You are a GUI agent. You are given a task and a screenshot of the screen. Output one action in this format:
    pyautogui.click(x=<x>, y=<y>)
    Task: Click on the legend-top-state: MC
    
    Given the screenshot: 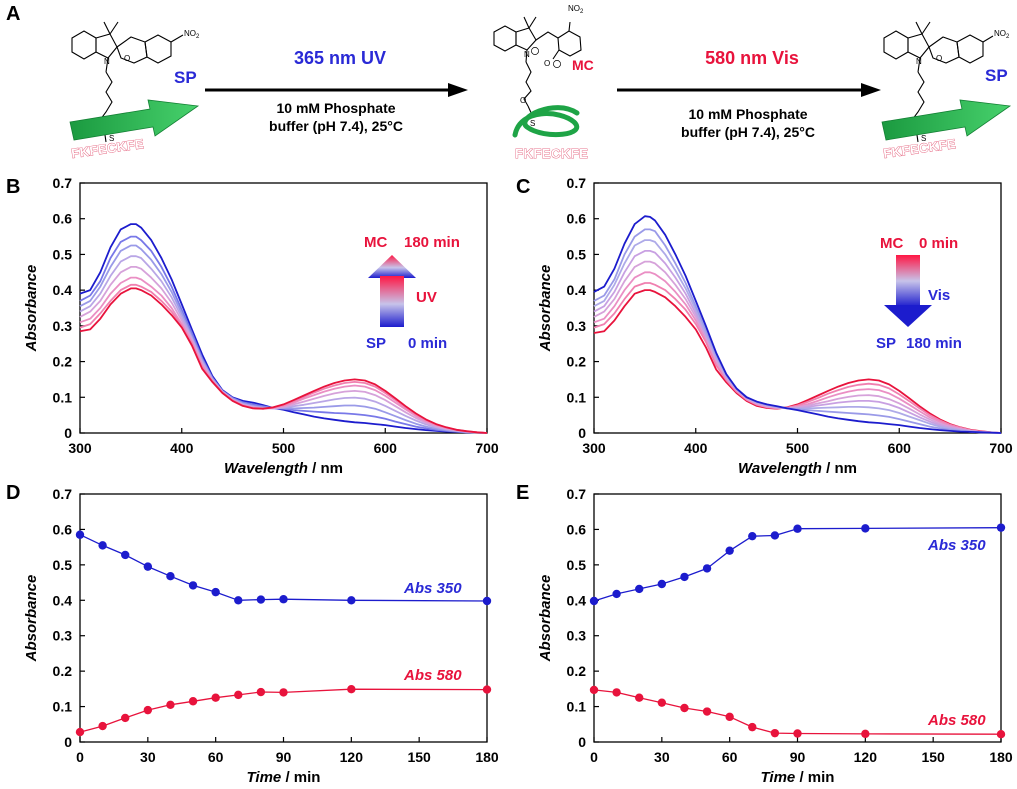 What is the action you would take?
    pyautogui.click(x=891, y=243)
    